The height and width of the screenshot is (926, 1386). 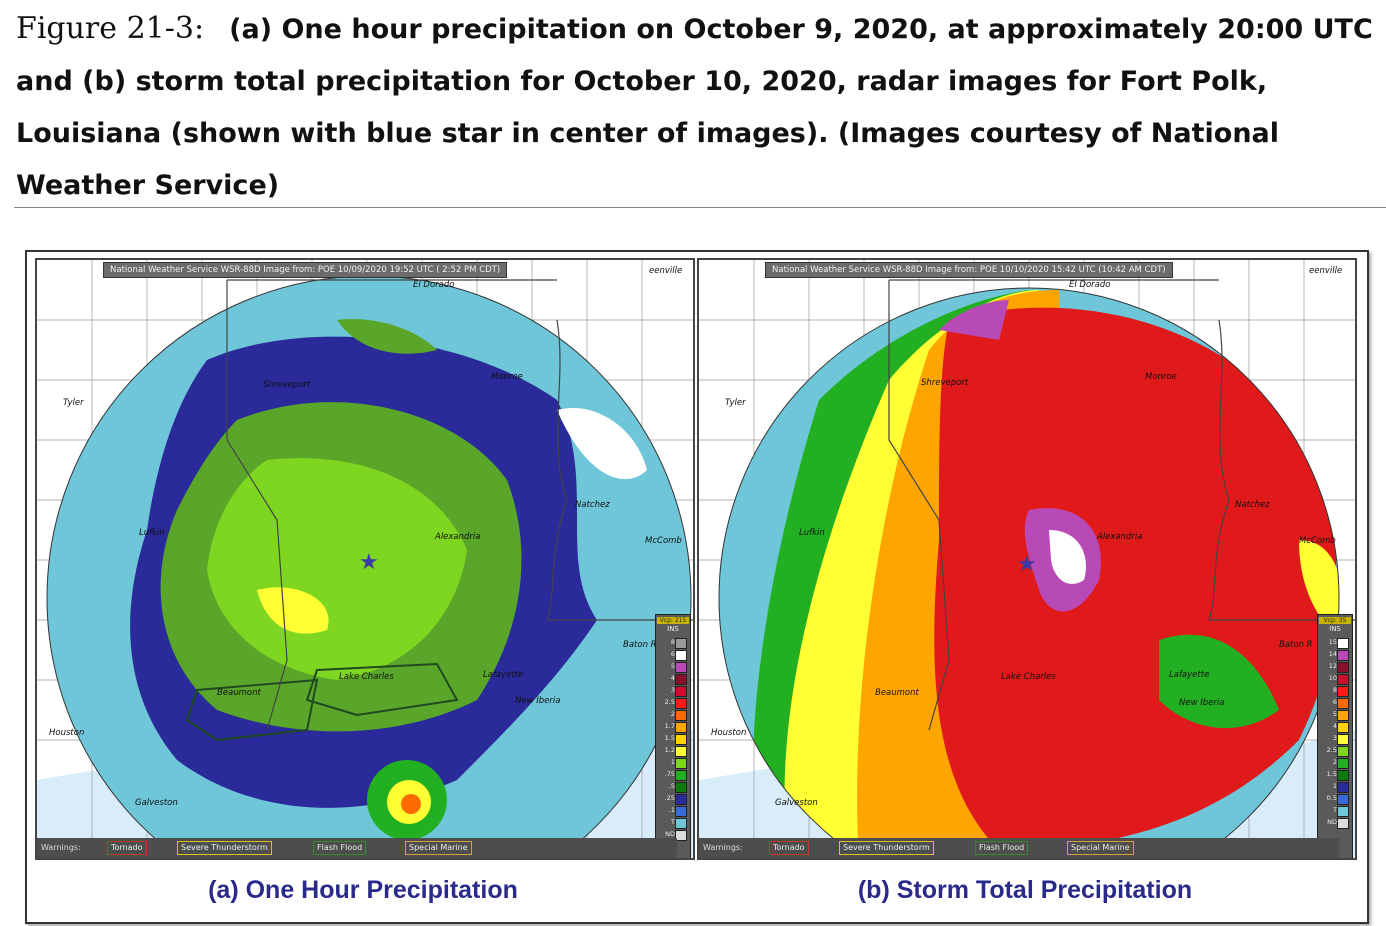 What do you see at coordinates (789, 848) in the screenshot?
I see `warning-tornado: Tornado` at bounding box center [789, 848].